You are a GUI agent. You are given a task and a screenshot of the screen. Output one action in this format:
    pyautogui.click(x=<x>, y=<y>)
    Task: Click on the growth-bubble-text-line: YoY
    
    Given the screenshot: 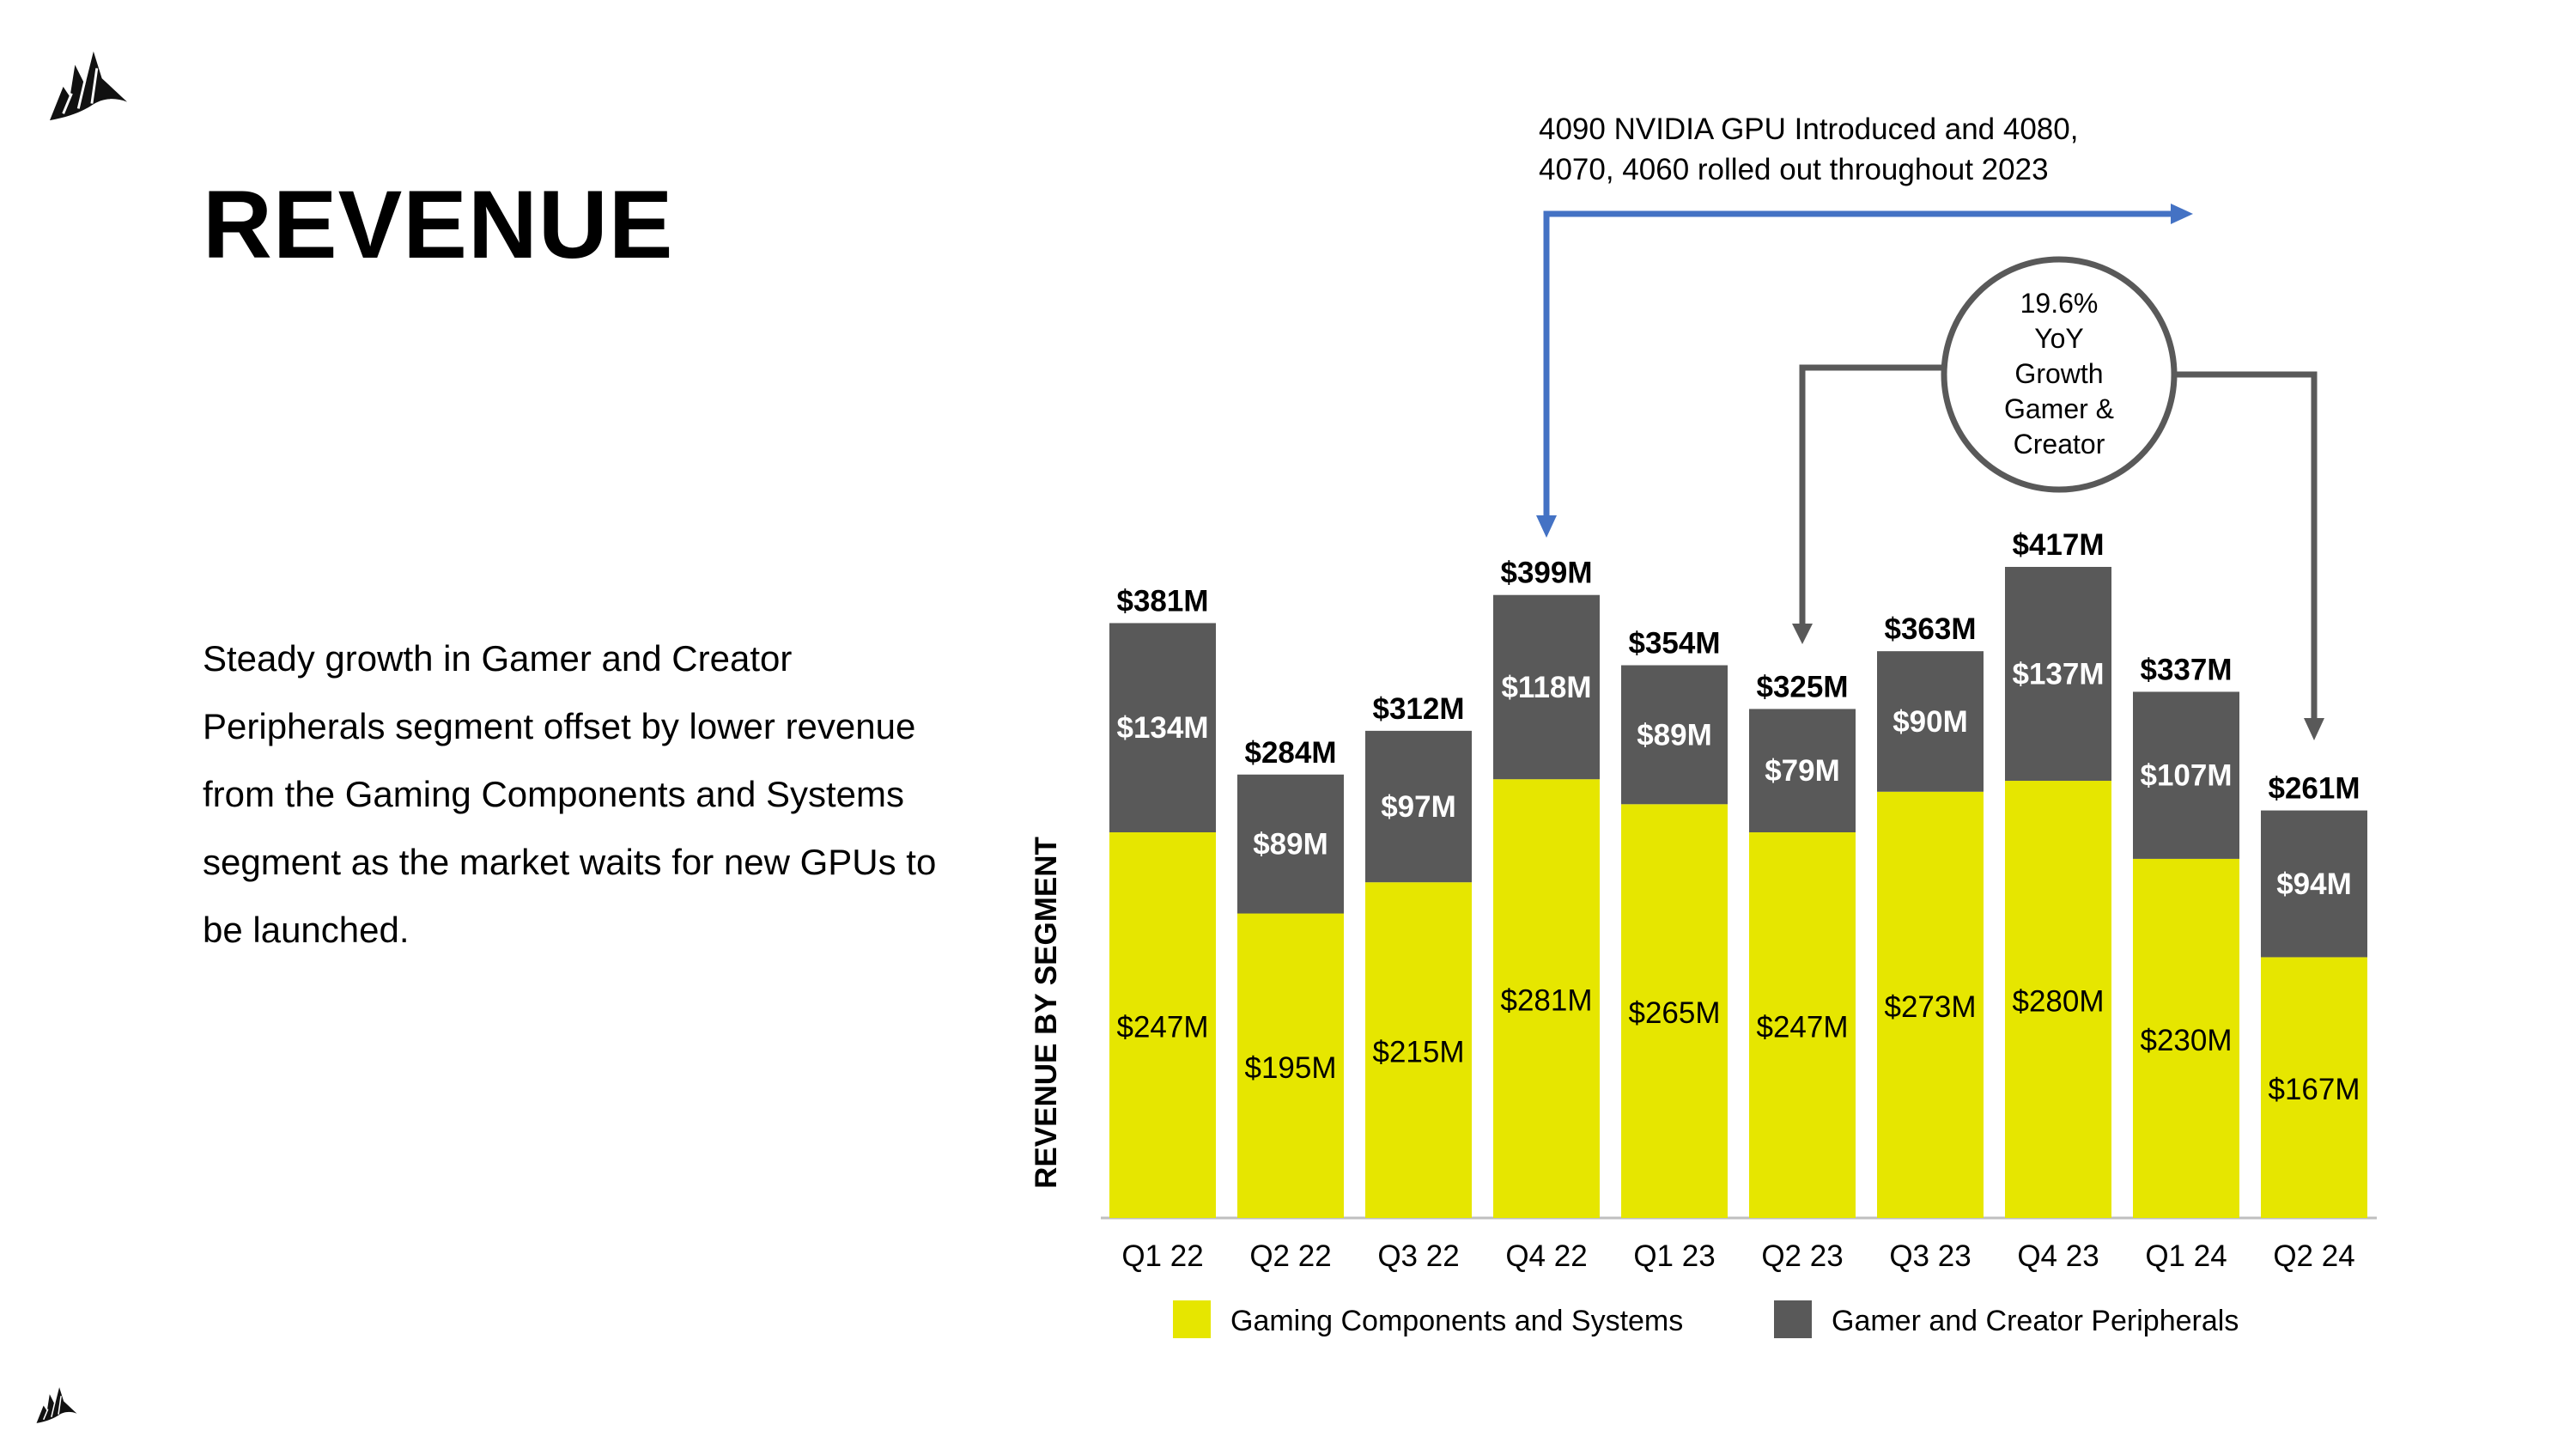 What is the action you would take?
    pyautogui.click(x=2059, y=338)
    